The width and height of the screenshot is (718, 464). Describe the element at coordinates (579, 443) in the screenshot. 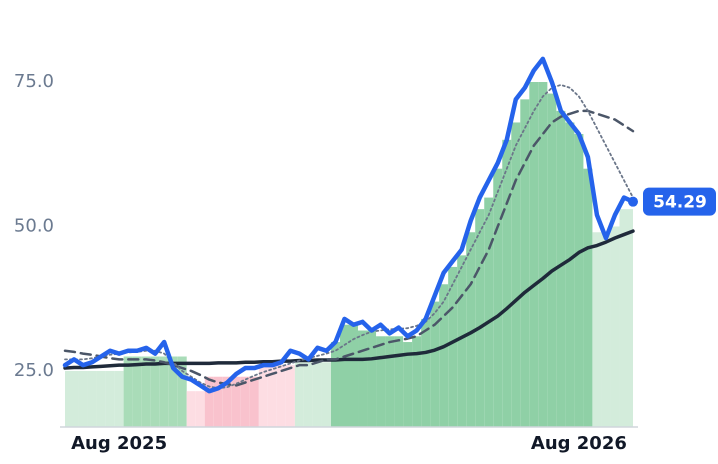

I see `x-tick-label: Aug 2026` at that location.